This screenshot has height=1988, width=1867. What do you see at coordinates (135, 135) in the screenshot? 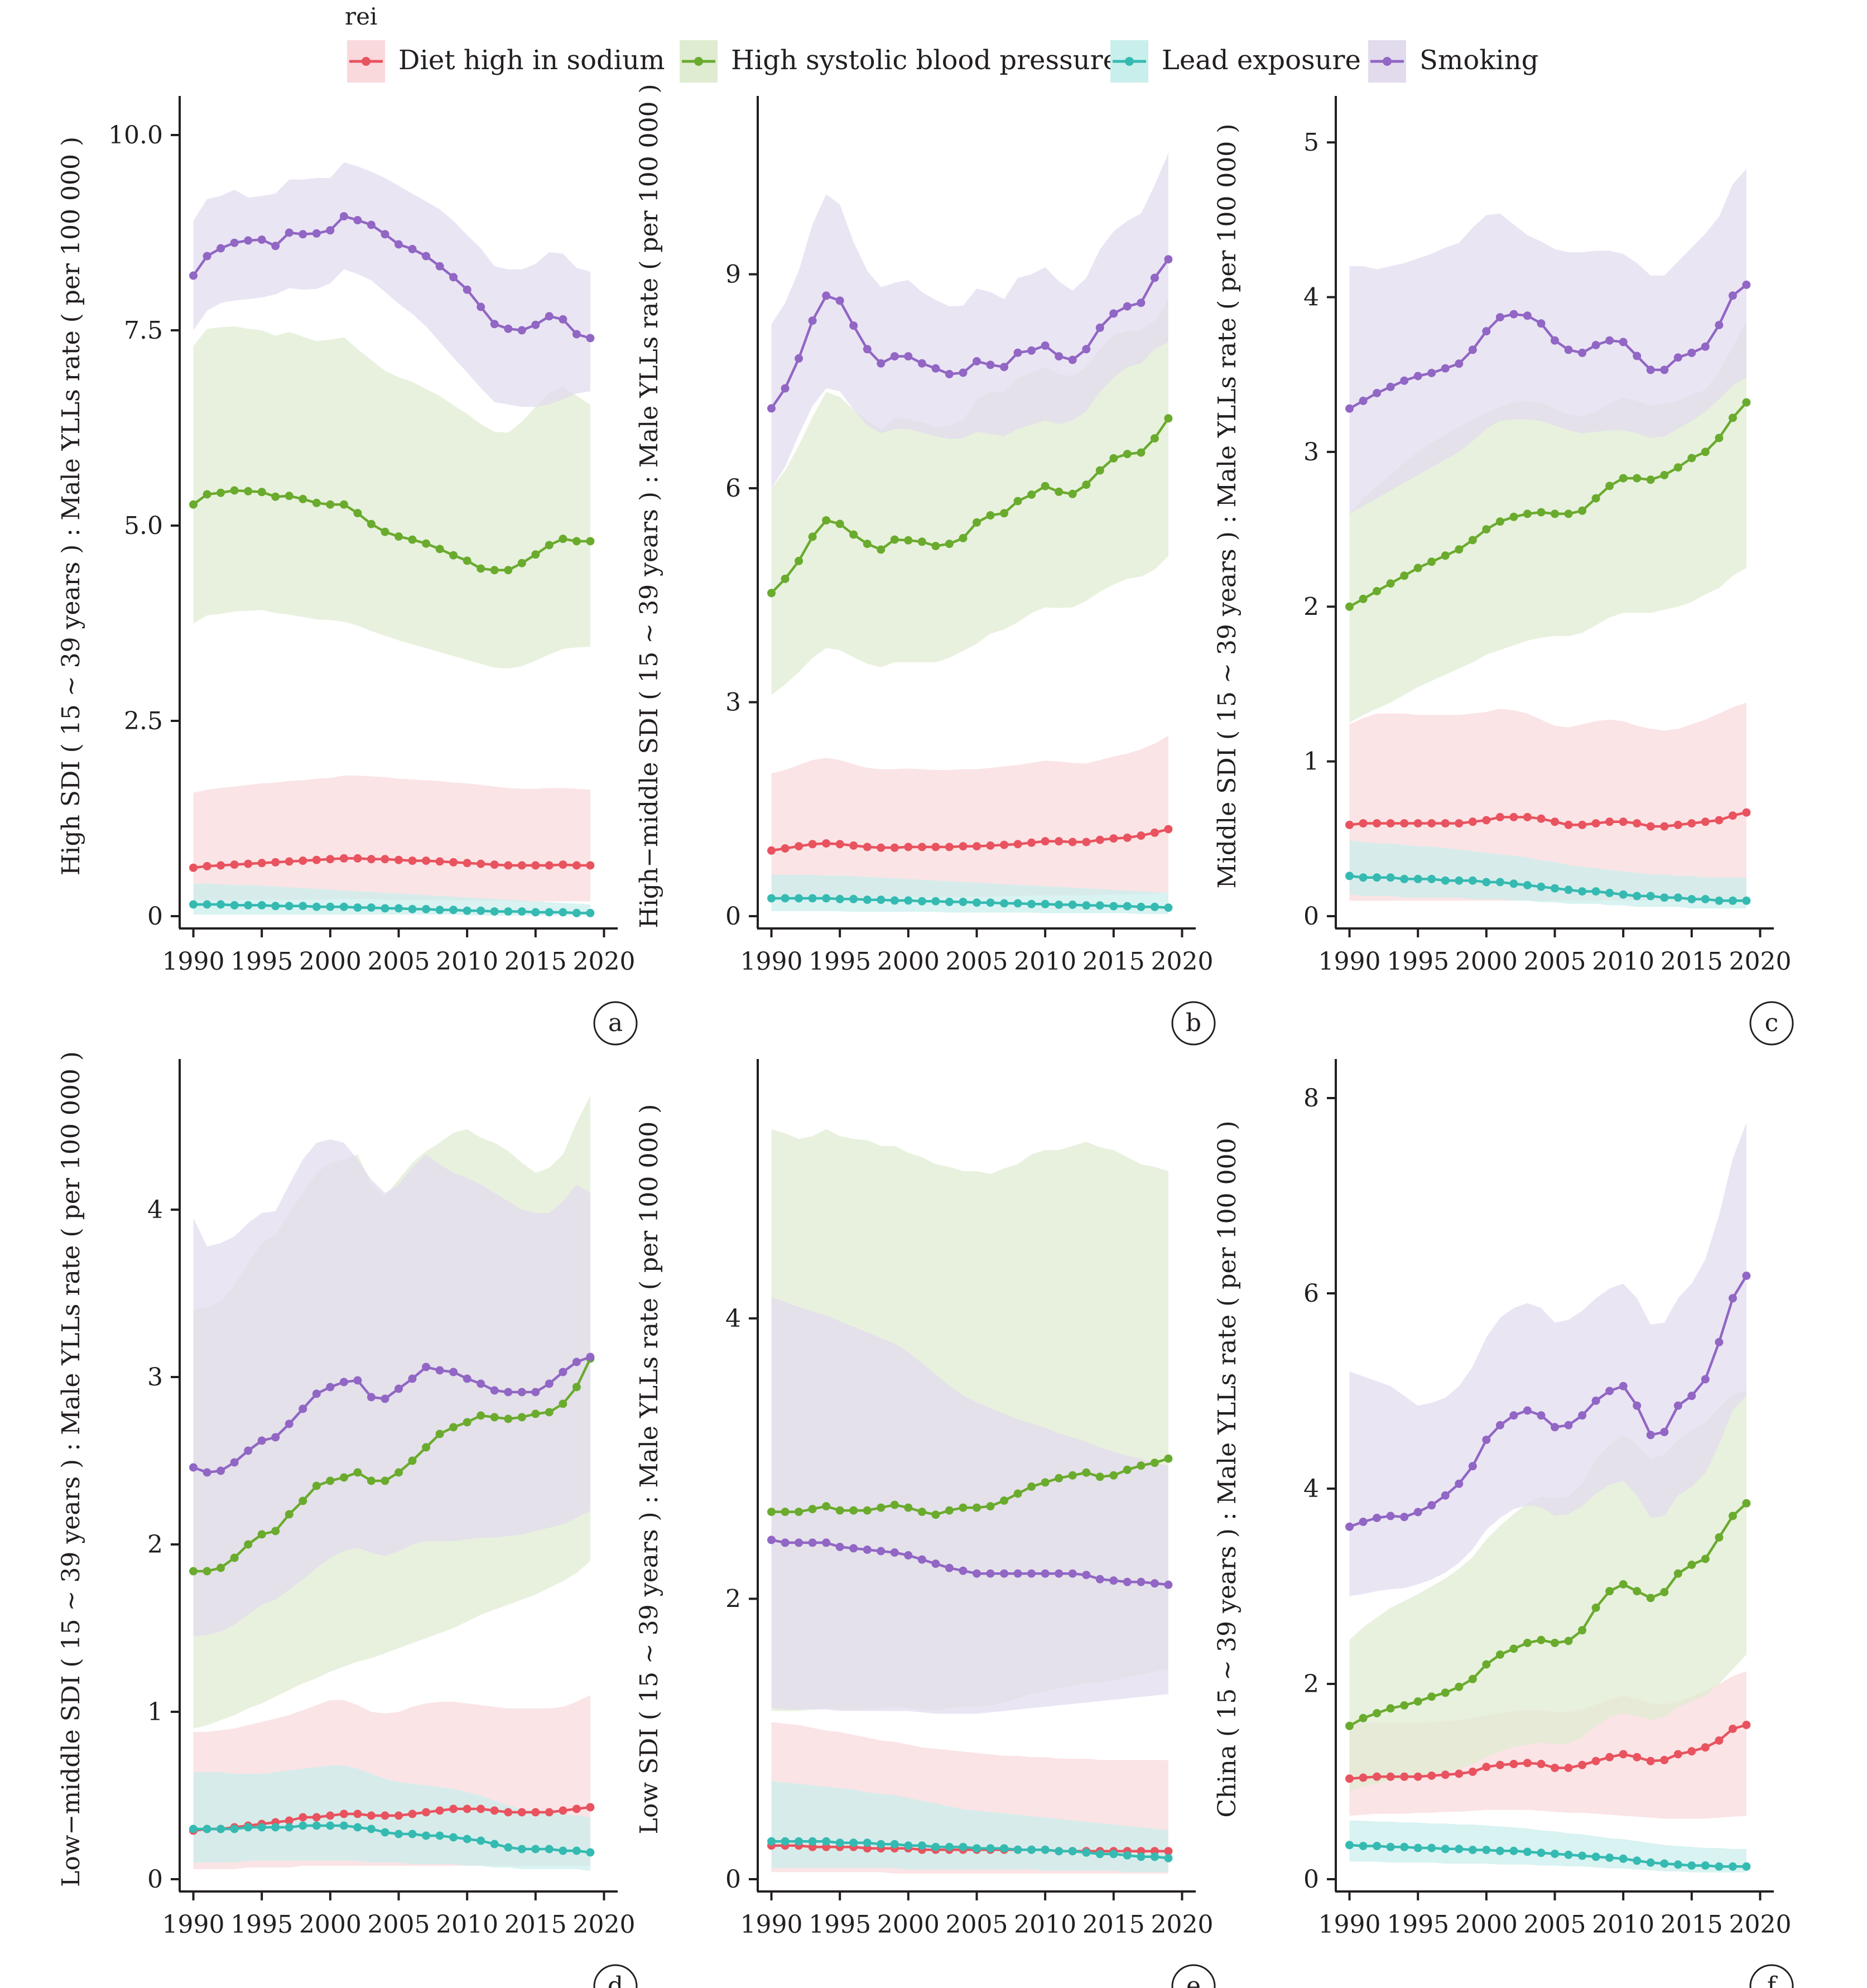
I see `y-tick-label: 10.0` at bounding box center [135, 135].